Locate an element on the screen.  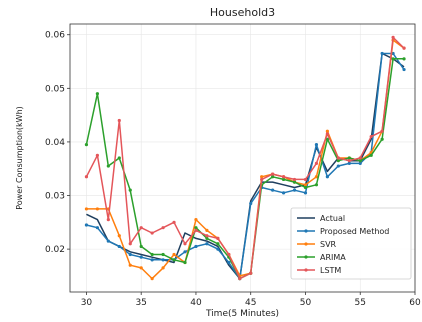
y-axis-ticks: 0.02 0.03 0.04 0.05 0.06 is located at coordinates (57, 143).